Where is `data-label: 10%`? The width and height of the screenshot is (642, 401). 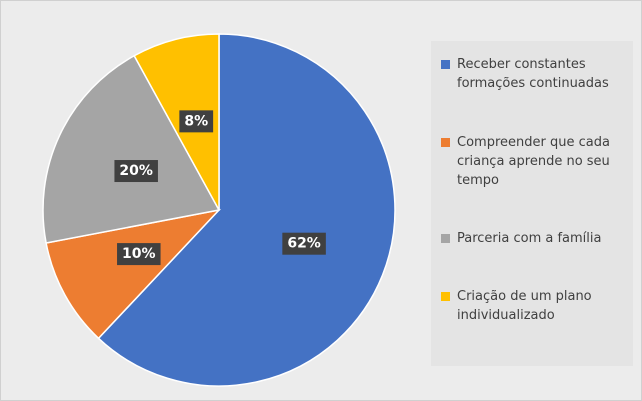 data-label: 10% is located at coordinates (139, 254).